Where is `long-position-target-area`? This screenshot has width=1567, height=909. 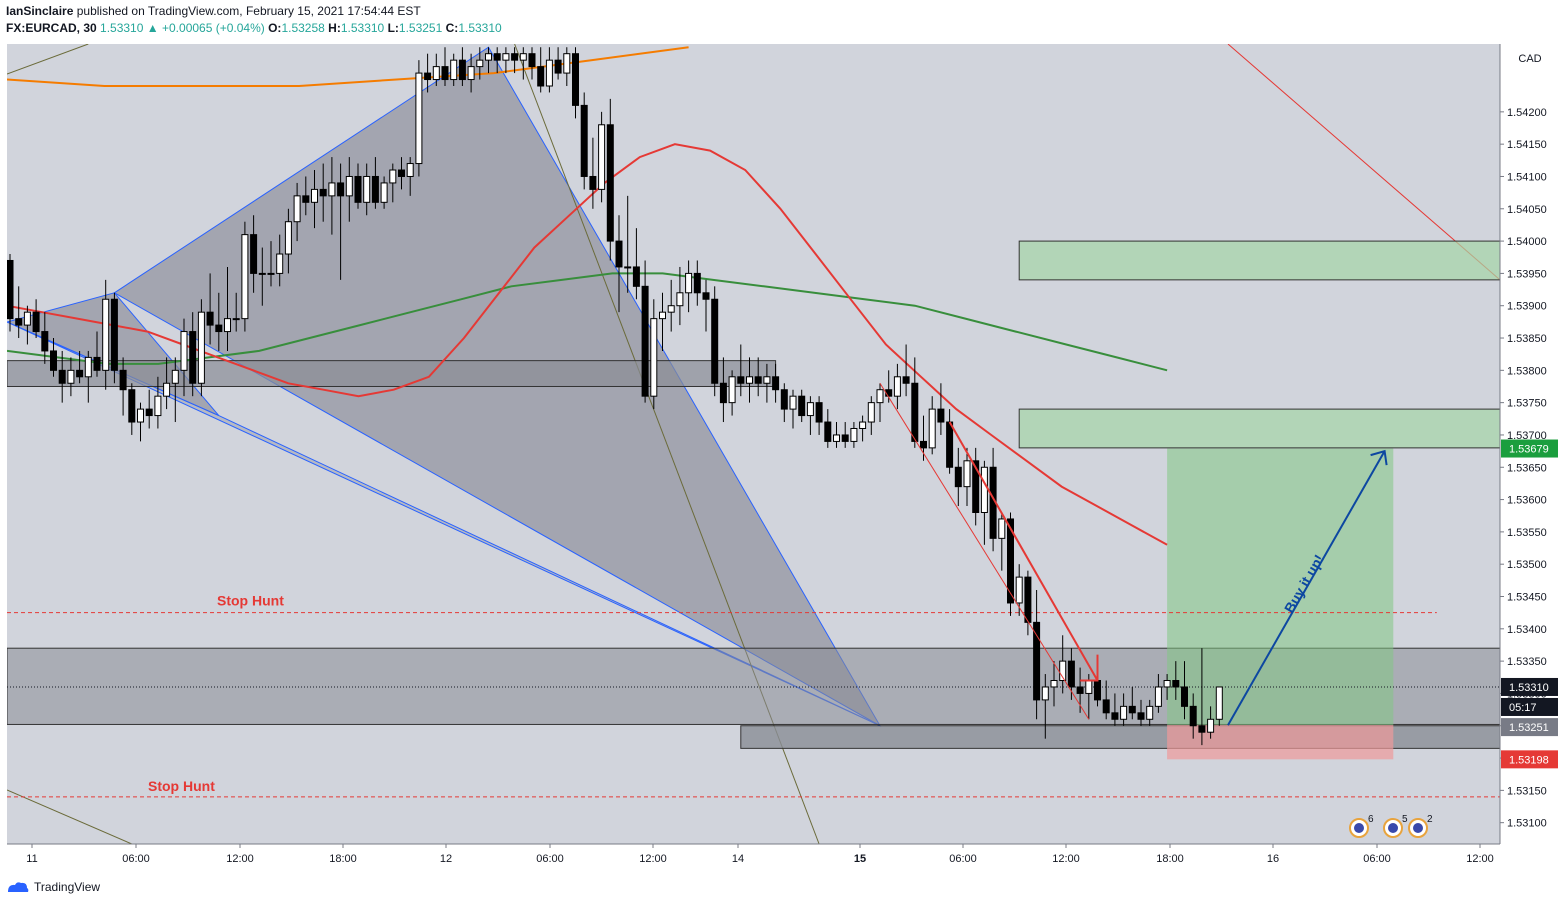
long-position-target-area is located at coordinates (1280, 587).